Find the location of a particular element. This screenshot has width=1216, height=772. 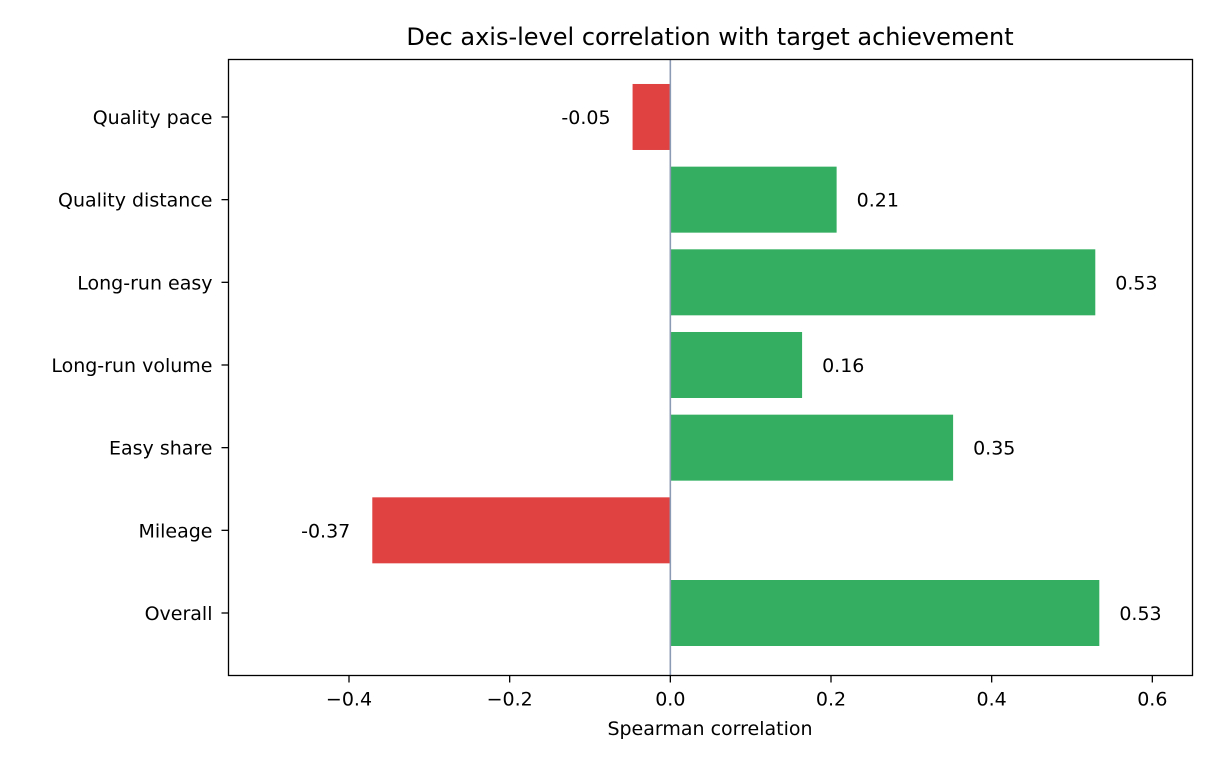

value-label: -0.37 is located at coordinates (325, 531).